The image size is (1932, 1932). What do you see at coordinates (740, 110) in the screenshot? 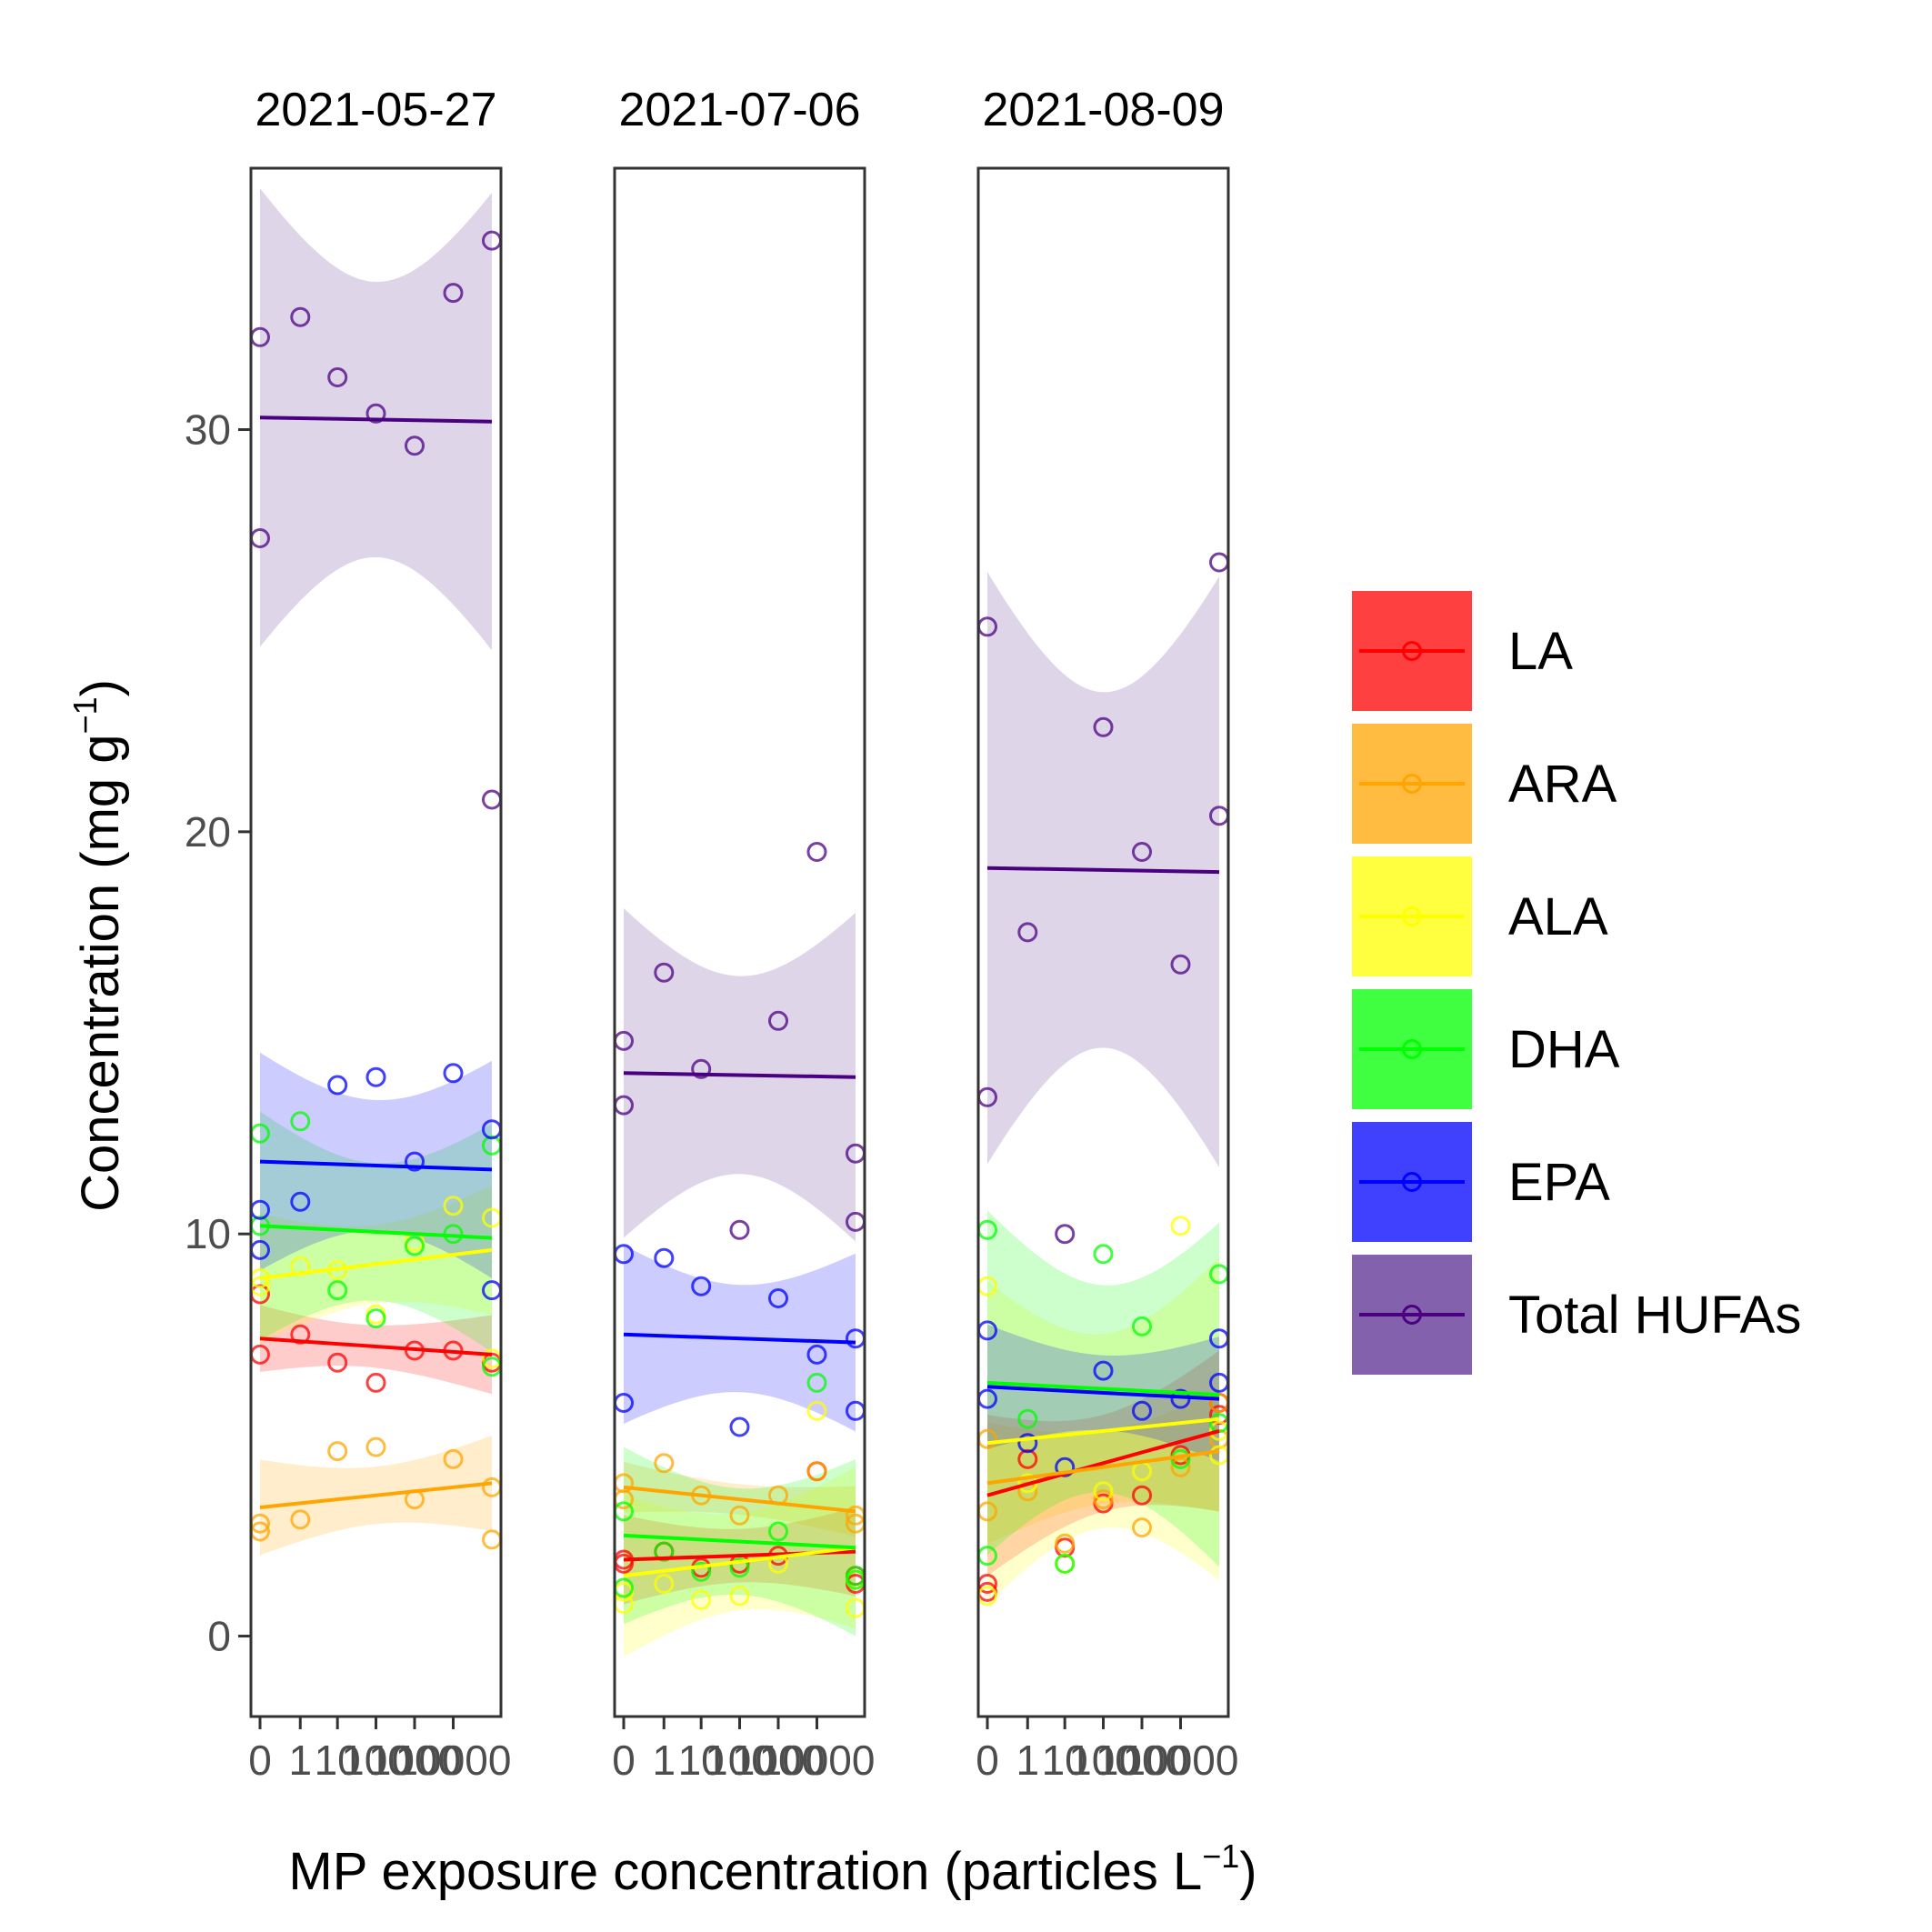
I see `facet-title: 2021-07-06` at bounding box center [740, 110].